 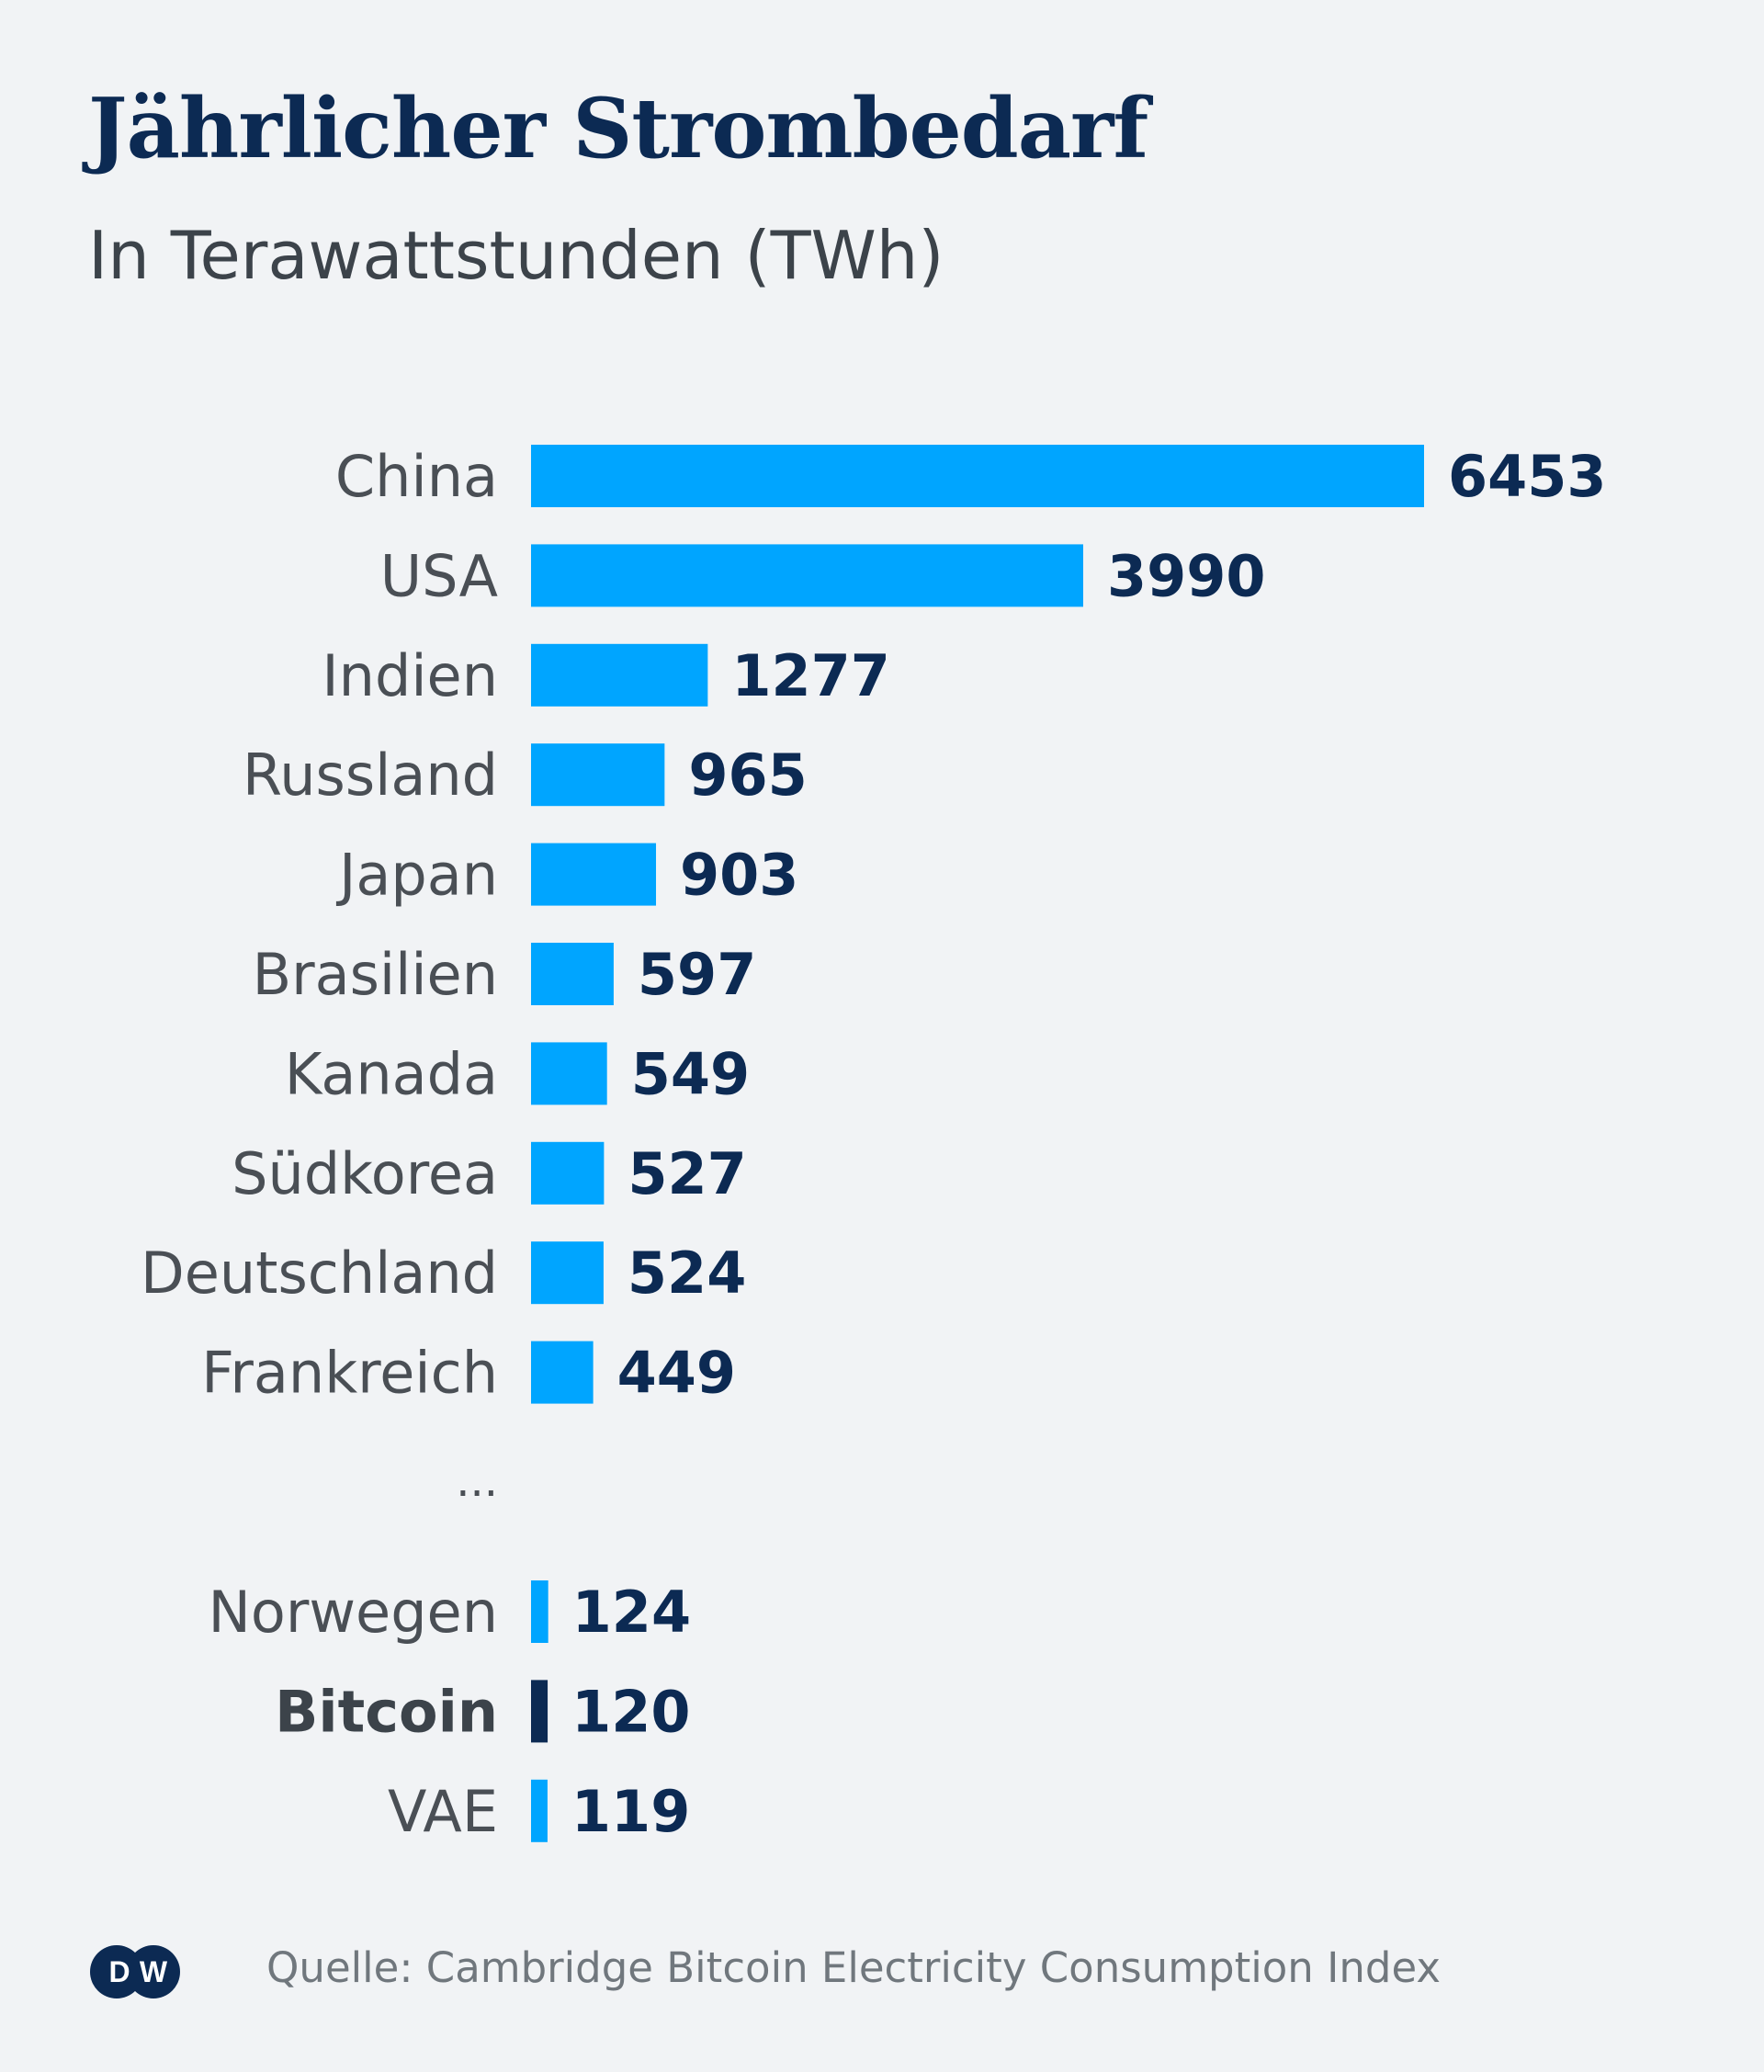 What do you see at coordinates (443, 1811) in the screenshot?
I see `category-label-vae: VAE` at bounding box center [443, 1811].